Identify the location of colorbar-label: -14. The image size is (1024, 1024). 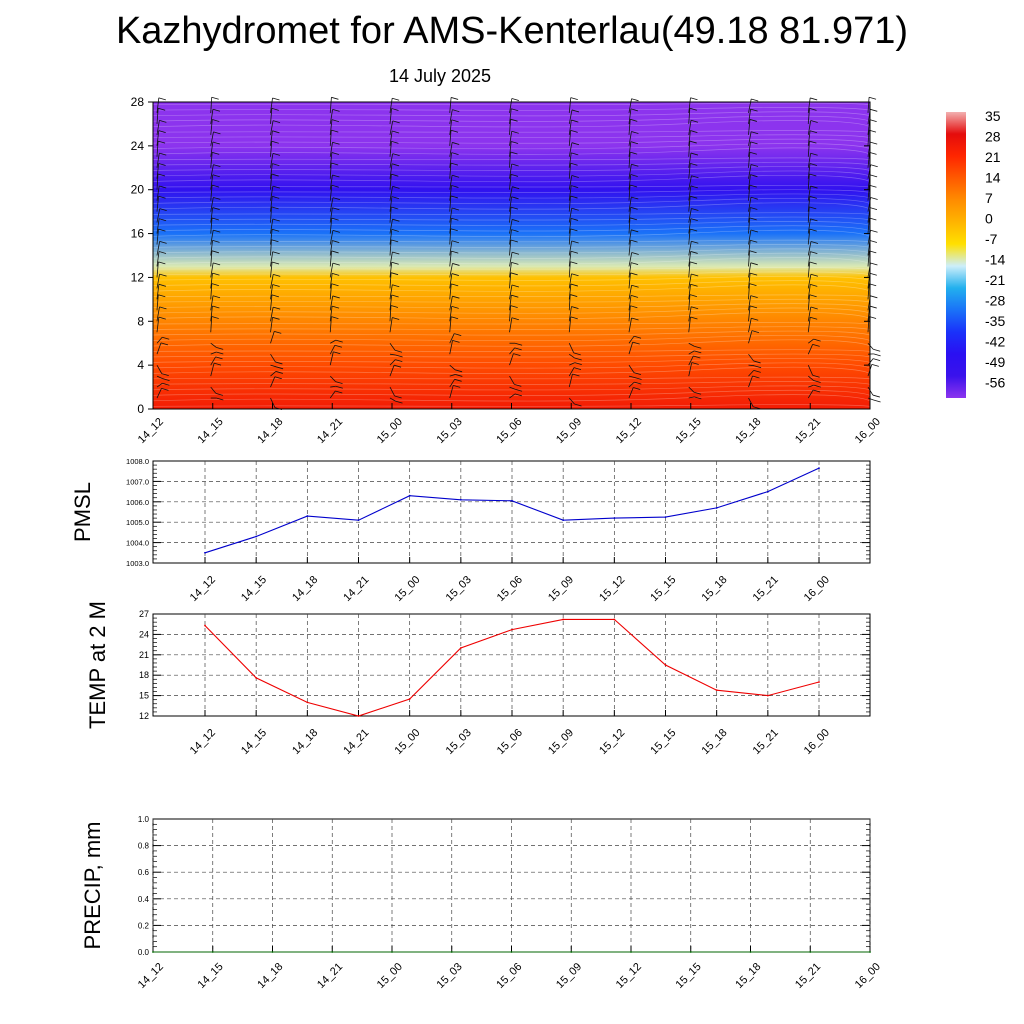
(995, 260).